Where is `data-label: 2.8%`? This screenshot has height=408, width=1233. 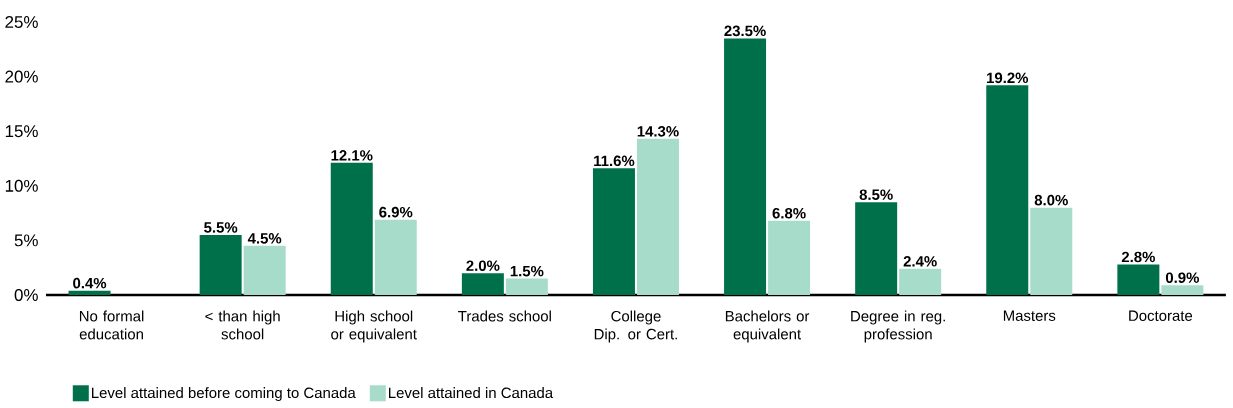
data-label: 2.8% is located at coordinates (1138, 257).